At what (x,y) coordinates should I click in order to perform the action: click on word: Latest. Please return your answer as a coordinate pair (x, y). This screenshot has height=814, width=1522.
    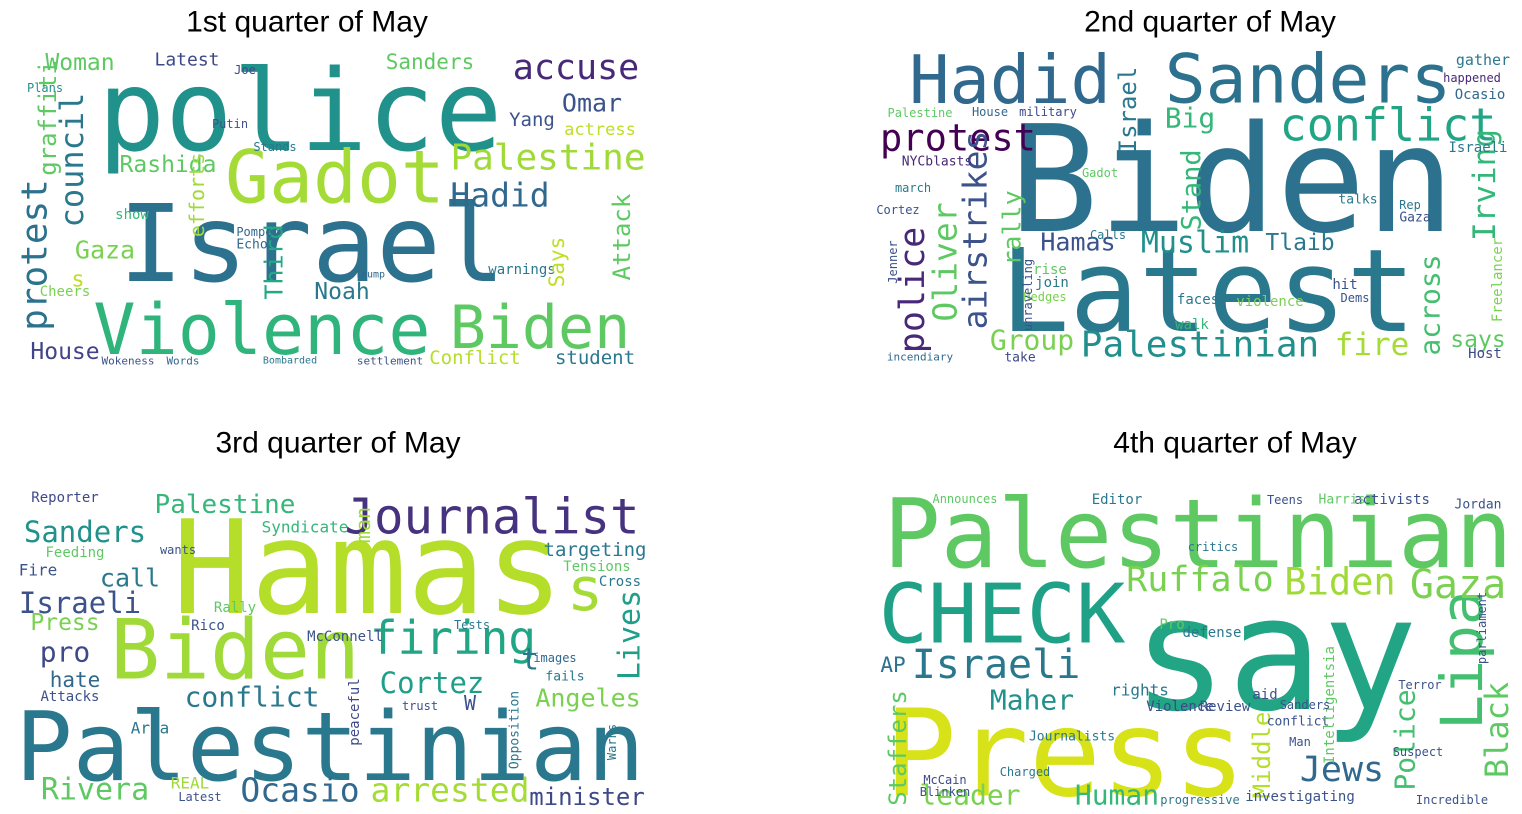
    Looking at the image, I should click on (199, 797).